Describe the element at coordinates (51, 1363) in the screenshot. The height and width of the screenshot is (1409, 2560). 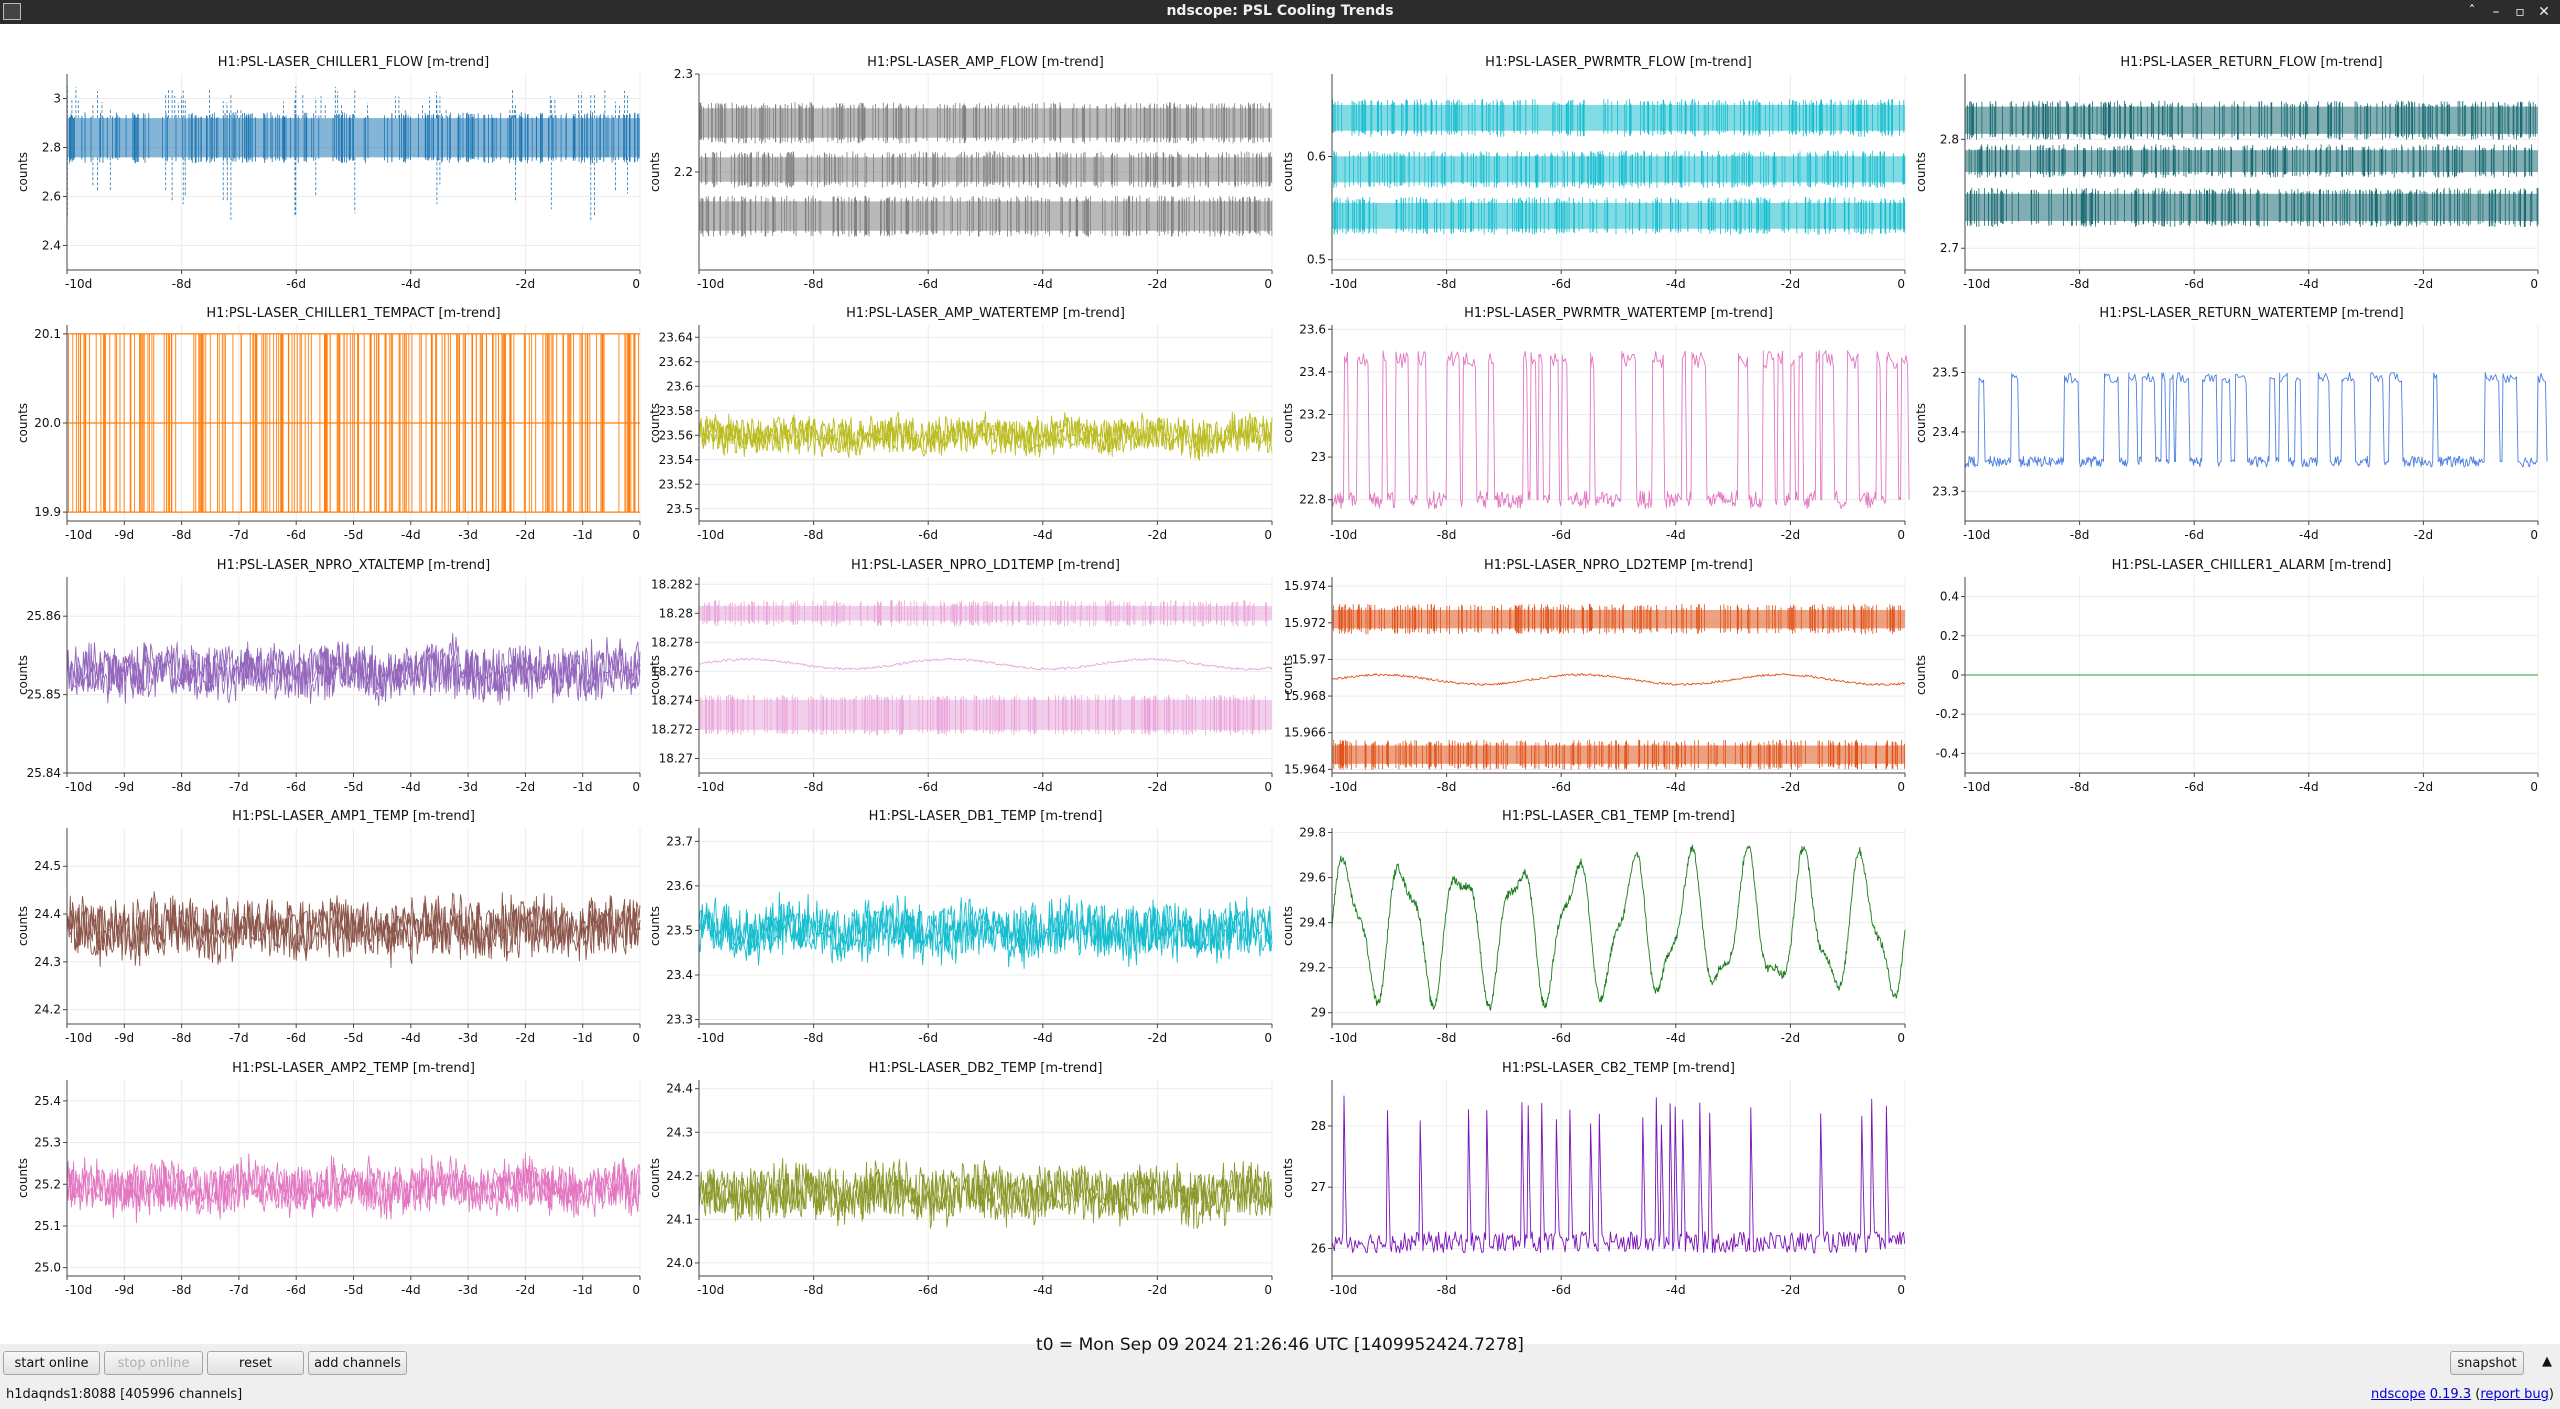
I see `start-online-button: start online` at that location.